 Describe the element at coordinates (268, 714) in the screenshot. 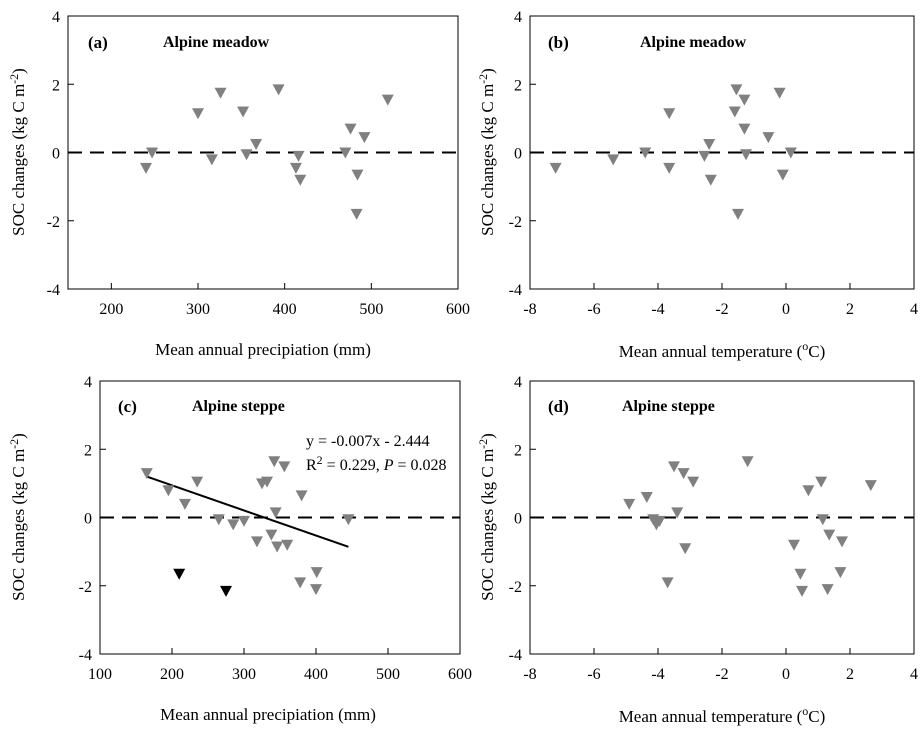

I see `x-axis-label: Mean annual precipiation (mm)` at that location.